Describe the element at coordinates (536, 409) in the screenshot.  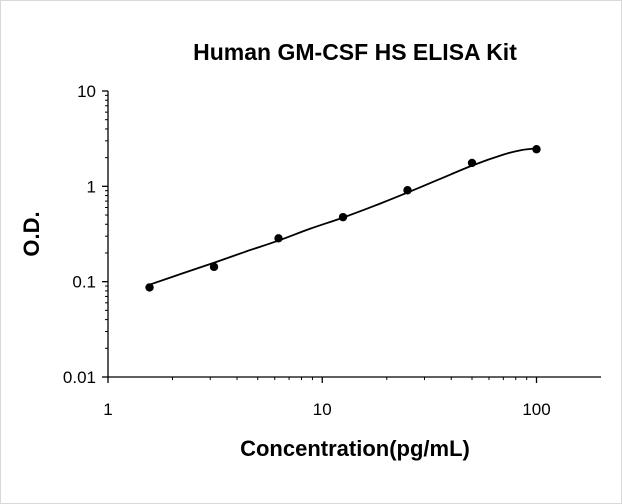
I see `x-tick-label: 100` at that location.